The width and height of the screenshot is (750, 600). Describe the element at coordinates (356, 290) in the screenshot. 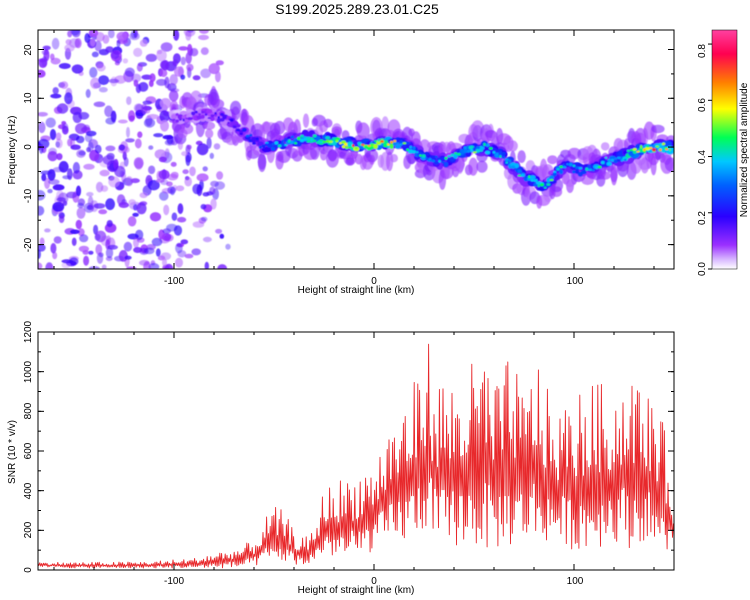

I see `spectrogram-xlabel: Height of straight line (km)` at that location.